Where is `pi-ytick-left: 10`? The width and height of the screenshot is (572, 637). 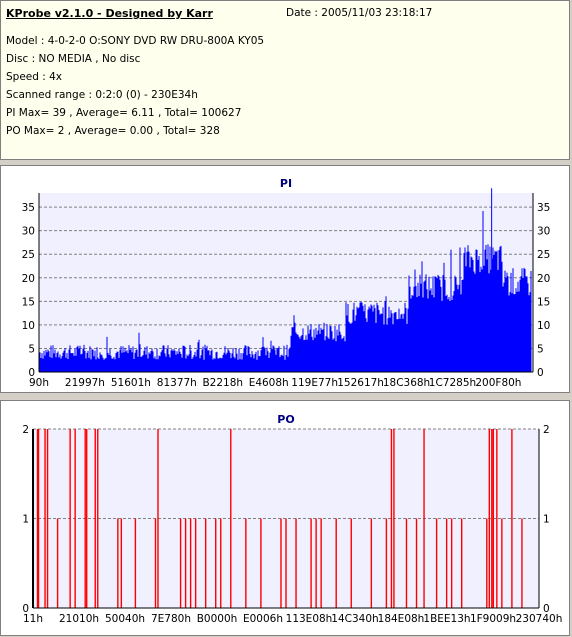 pi-ytick-left: 10 is located at coordinates (28, 326).